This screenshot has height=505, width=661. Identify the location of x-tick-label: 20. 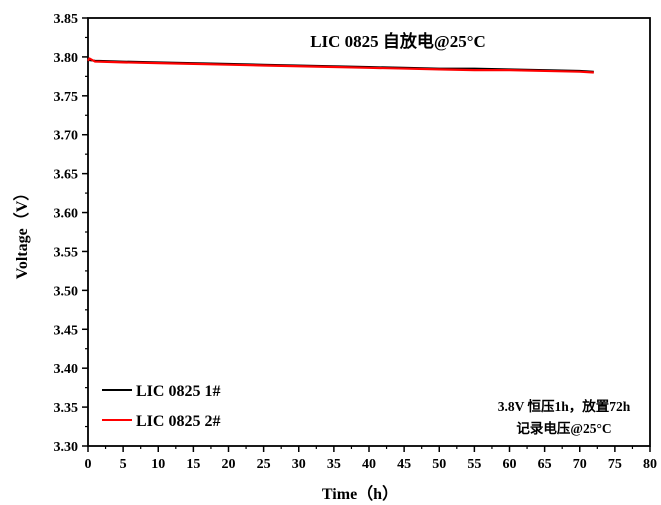
(229, 464).